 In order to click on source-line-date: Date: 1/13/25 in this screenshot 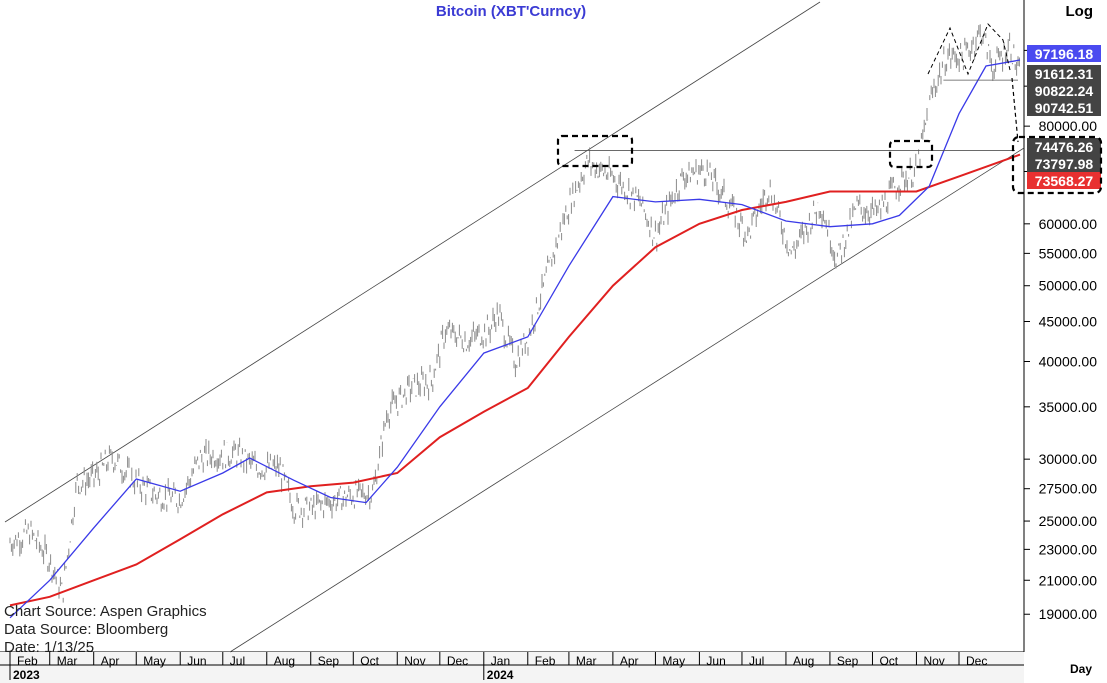, I will do `click(49, 647)`.